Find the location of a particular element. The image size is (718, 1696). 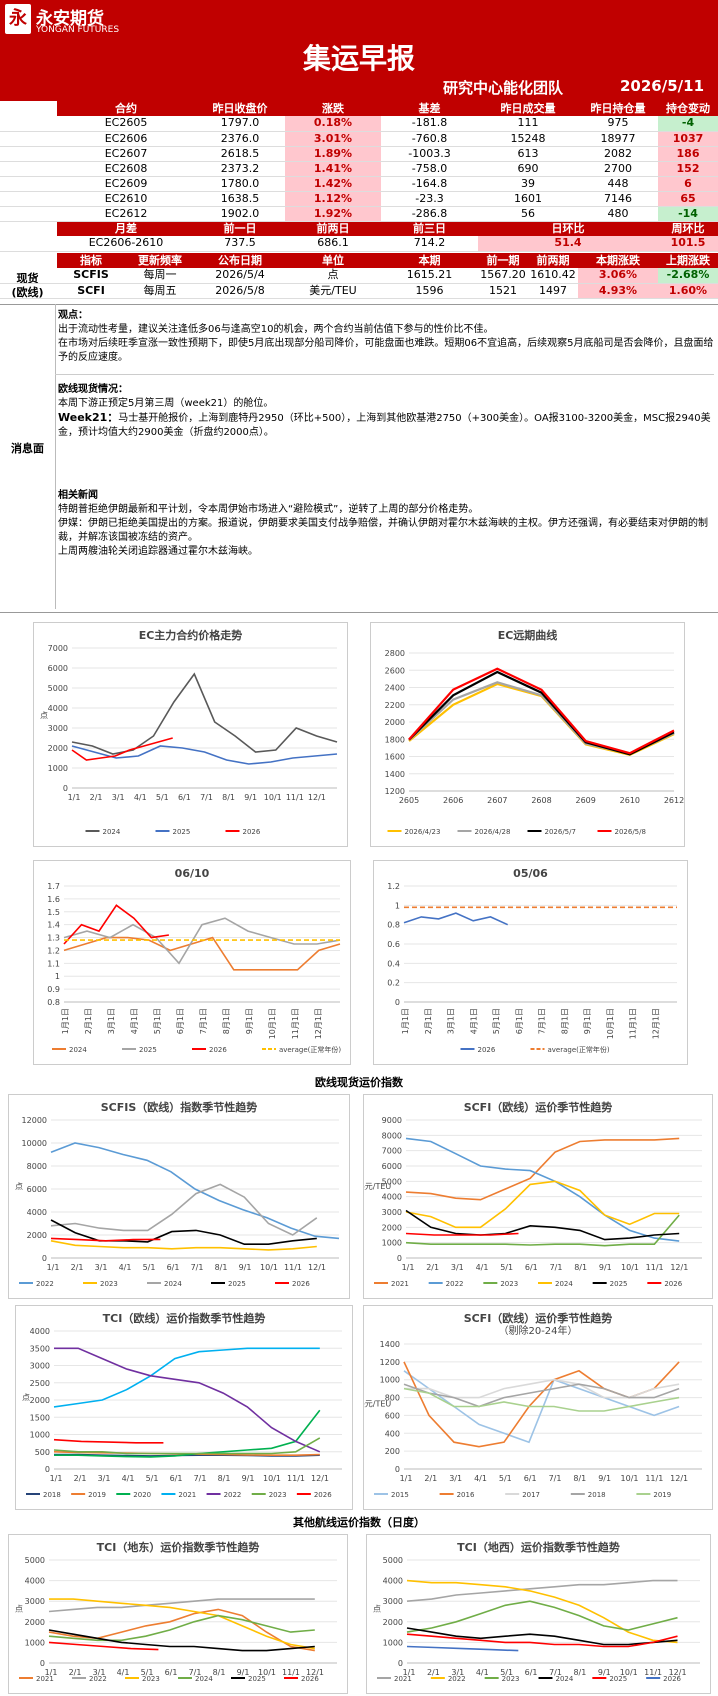

y-tick-label: 2000 is located at coordinates (393, 1622).